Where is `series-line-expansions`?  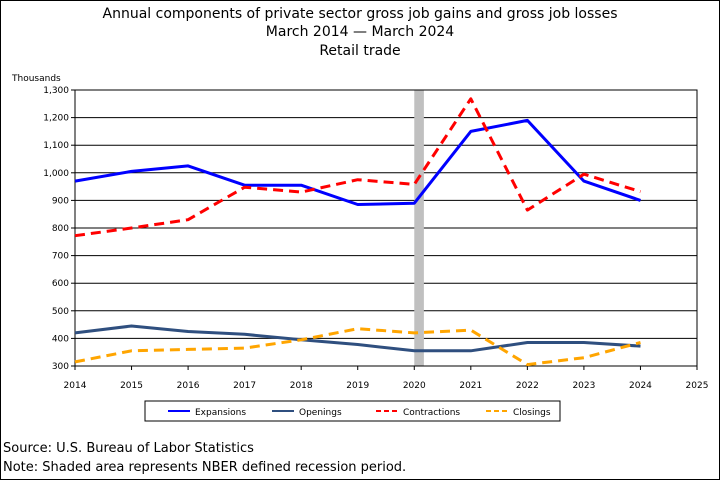 series-line-expansions is located at coordinates (357, 162).